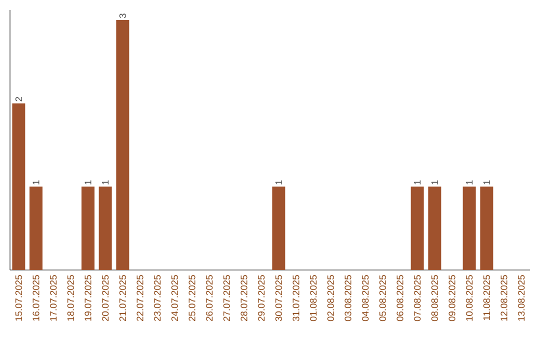  What do you see at coordinates (521, 298) in the screenshot?
I see `x-tick-label: 13.08.2025` at bounding box center [521, 298].